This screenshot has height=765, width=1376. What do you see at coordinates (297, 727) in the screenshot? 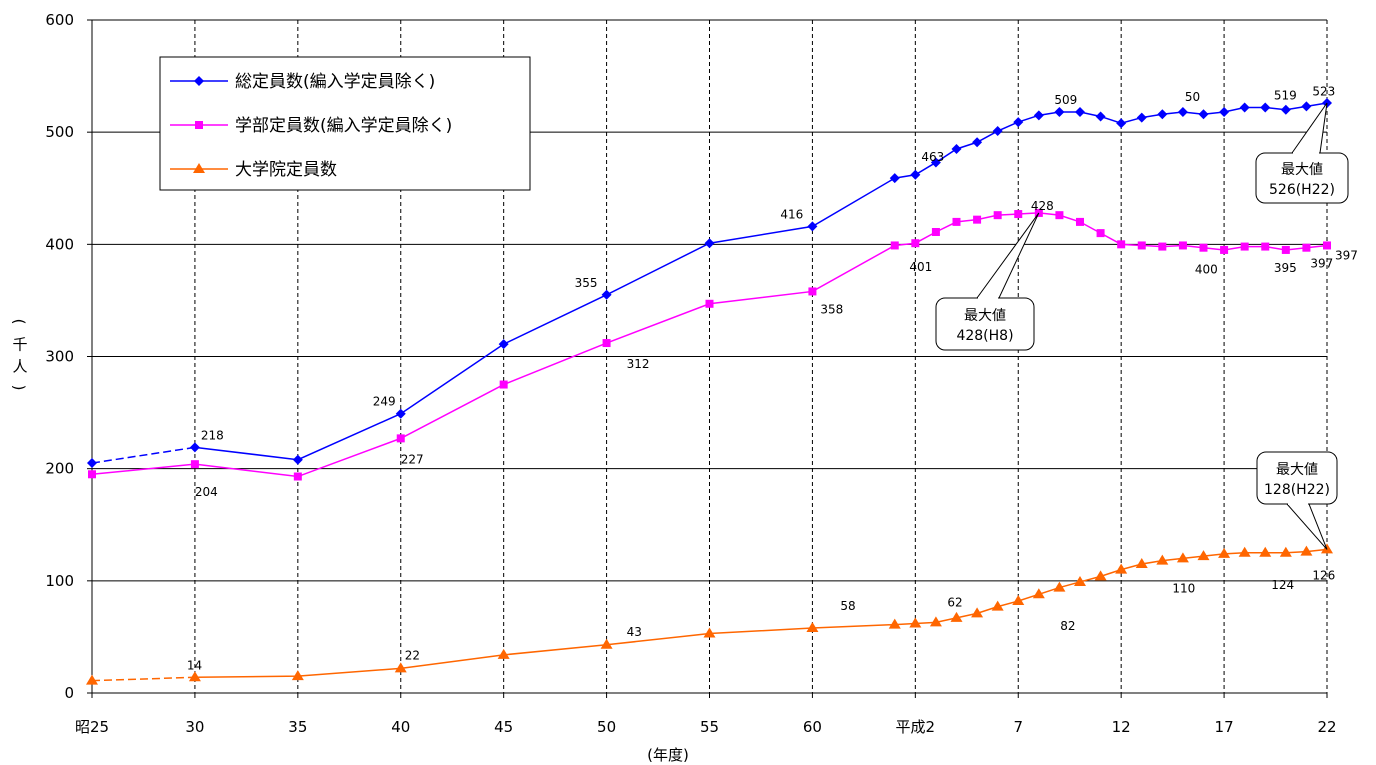
I see `x-tick-label: 35` at bounding box center [297, 727].